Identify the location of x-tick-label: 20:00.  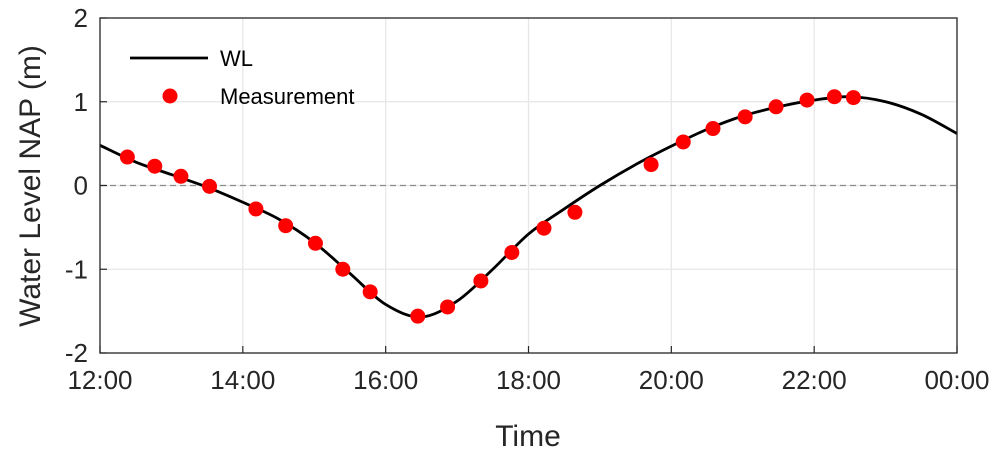
(671, 380).